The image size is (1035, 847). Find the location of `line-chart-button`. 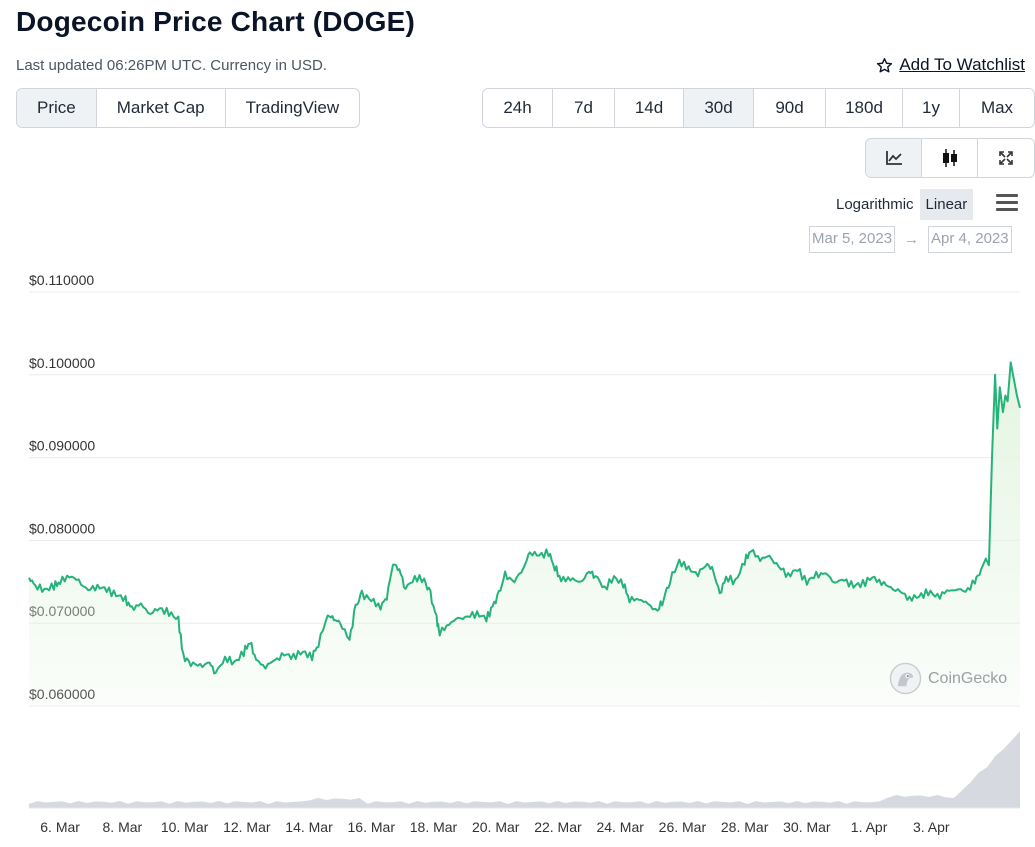

line-chart-button is located at coordinates (894, 158).